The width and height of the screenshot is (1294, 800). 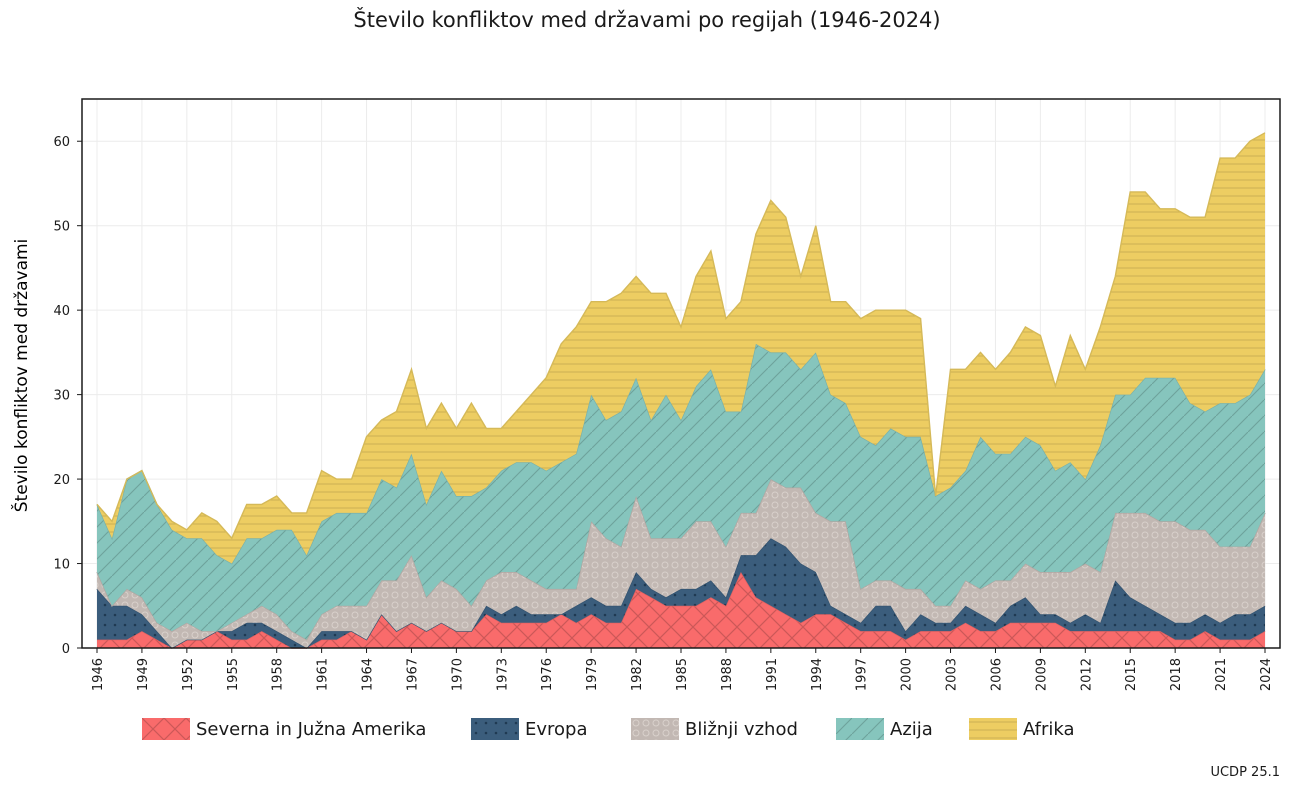 I want to click on x-tick-label: 1973, so click(x=502, y=674).